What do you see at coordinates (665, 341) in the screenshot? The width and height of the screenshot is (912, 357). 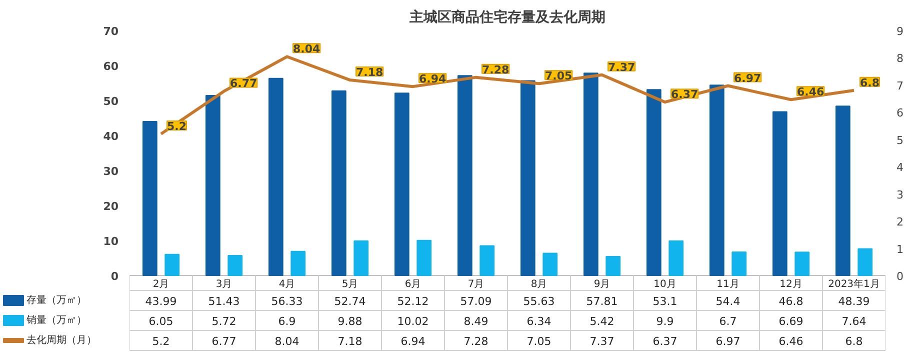 I see `data-label: 6.37` at bounding box center [665, 341].